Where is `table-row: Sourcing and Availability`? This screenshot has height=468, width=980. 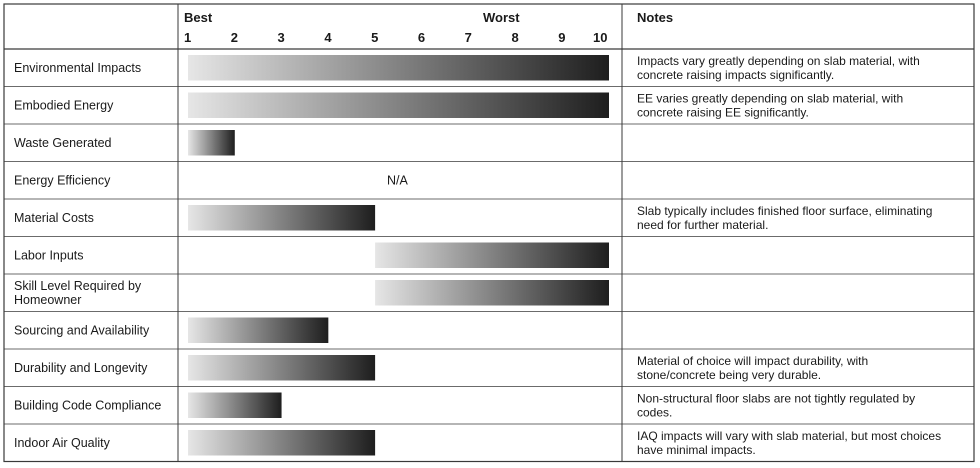
table-row: Sourcing and Availability is located at coordinates (171, 330).